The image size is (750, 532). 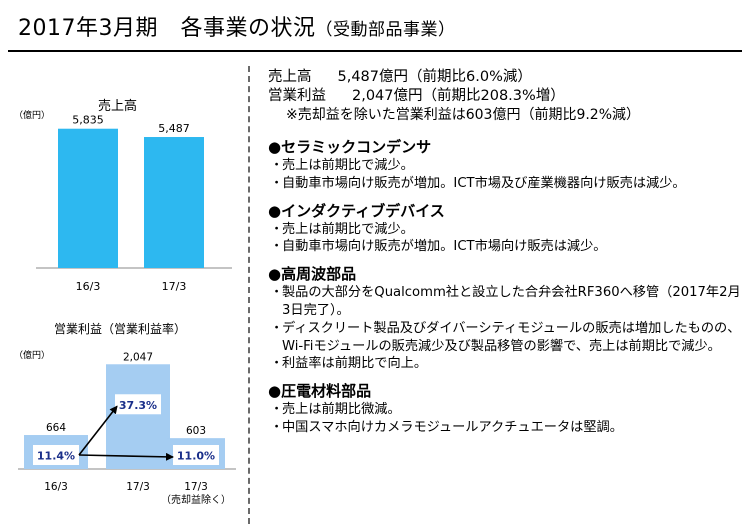 I want to click on sales-summary: 売上高 5,487億円（前期比6.0%減）, so click(x=507, y=77).